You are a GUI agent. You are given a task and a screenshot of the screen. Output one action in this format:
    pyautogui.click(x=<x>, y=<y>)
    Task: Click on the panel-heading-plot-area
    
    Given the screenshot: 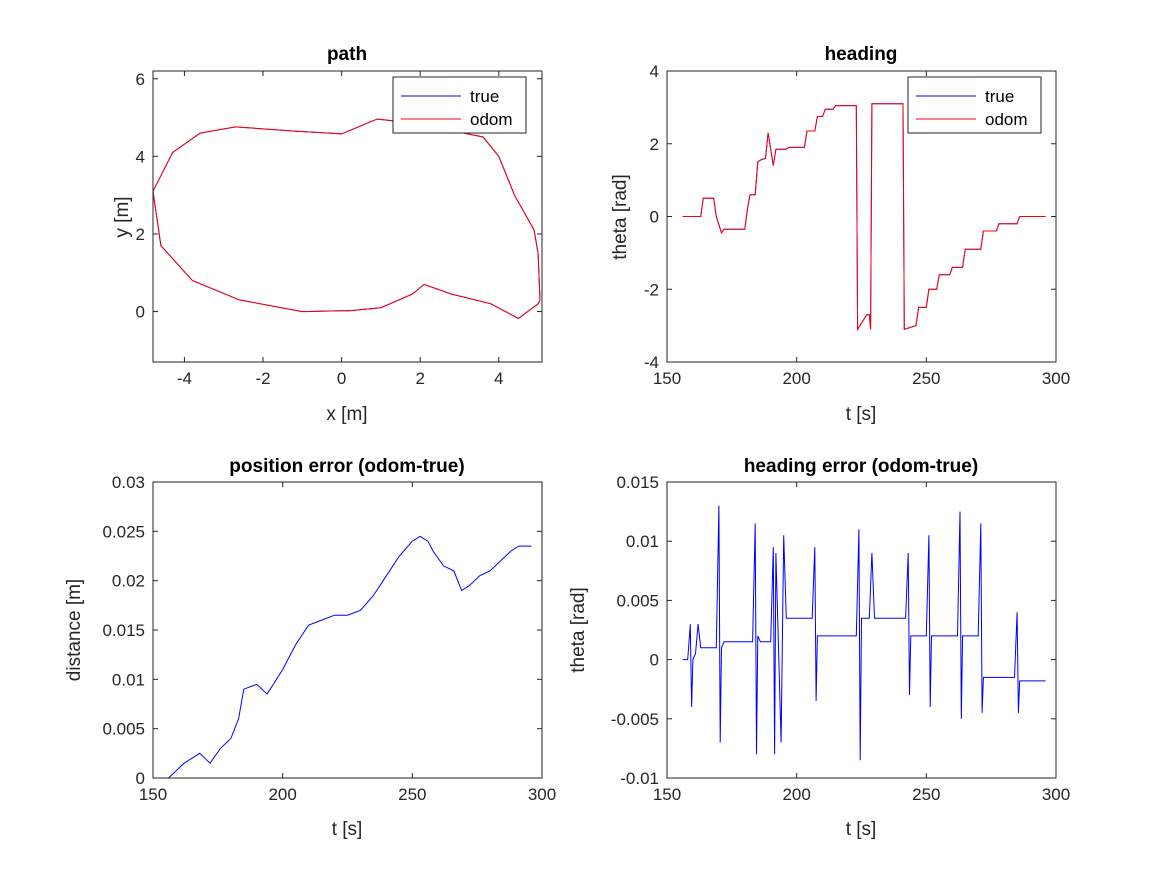 What is the action you would take?
    pyautogui.click(x=864, y=217)
    